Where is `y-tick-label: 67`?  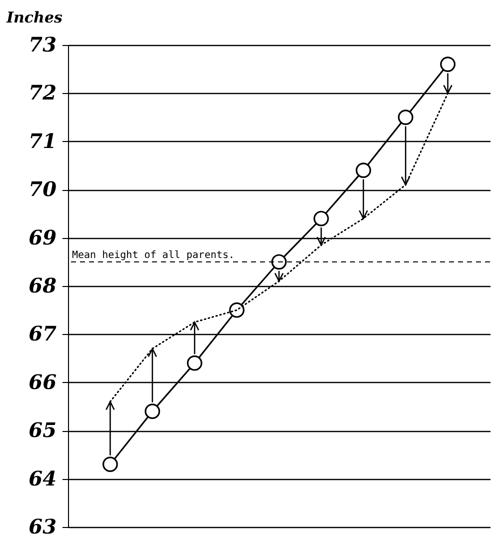 y-tick-label: 67 is located at coordinates (42, 334).